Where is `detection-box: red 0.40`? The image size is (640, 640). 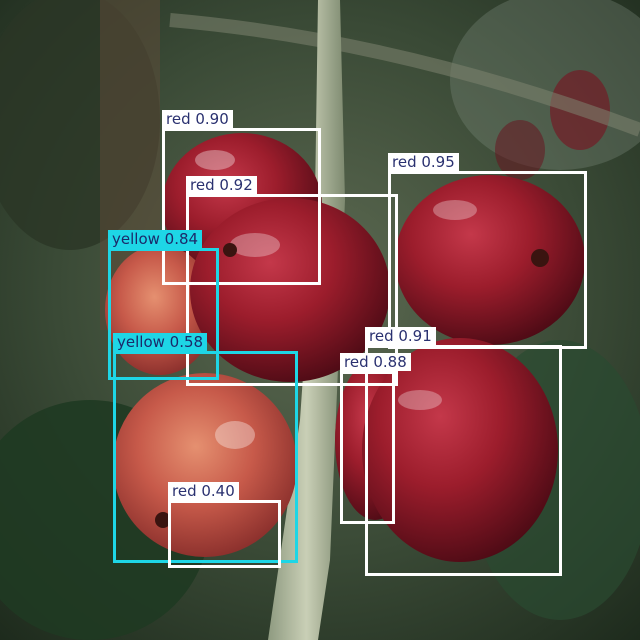
detection-box: red 0.40 is located at coordinates (224, 525).